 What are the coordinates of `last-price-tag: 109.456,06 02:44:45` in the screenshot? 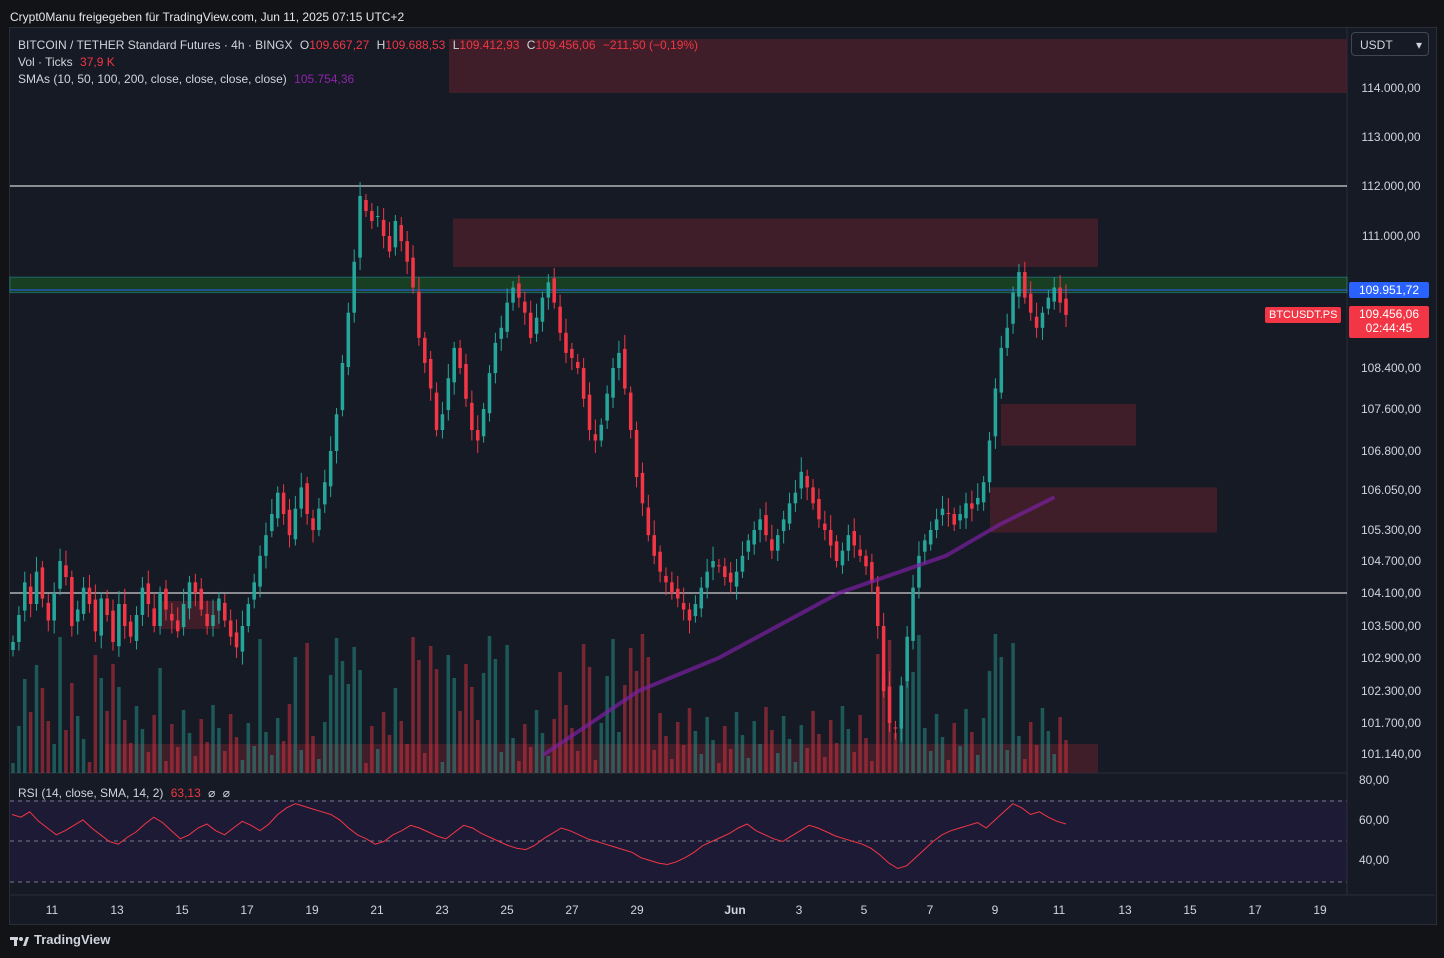 It's located at (1389, 322).